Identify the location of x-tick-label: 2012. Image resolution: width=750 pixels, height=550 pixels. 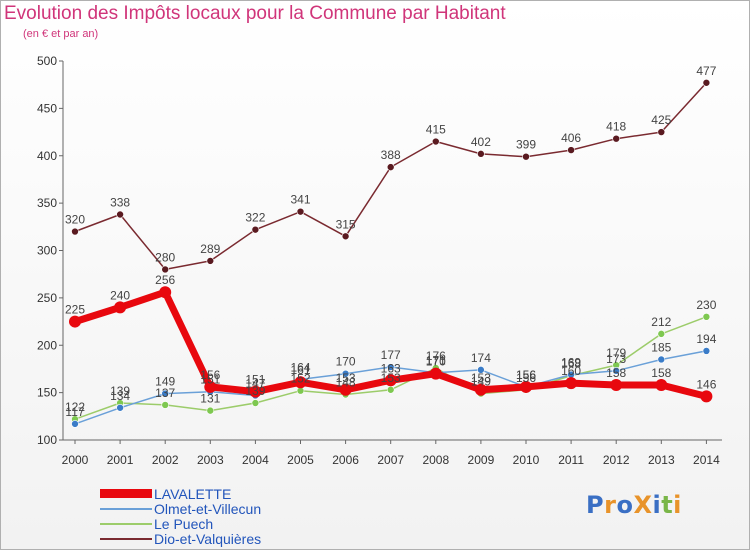
(616, 460).